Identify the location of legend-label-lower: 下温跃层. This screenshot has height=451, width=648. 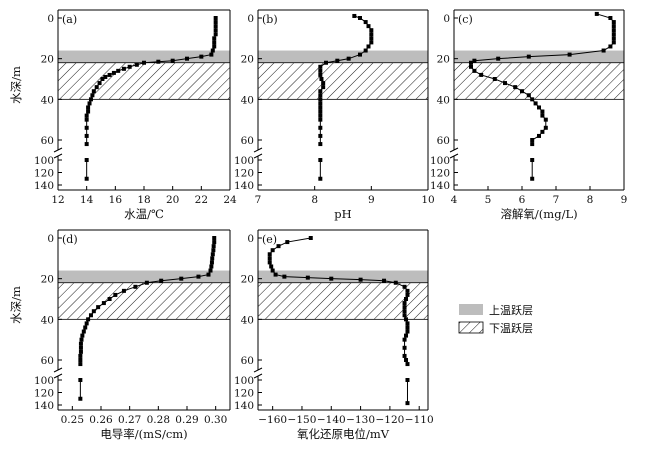
(511, 328).